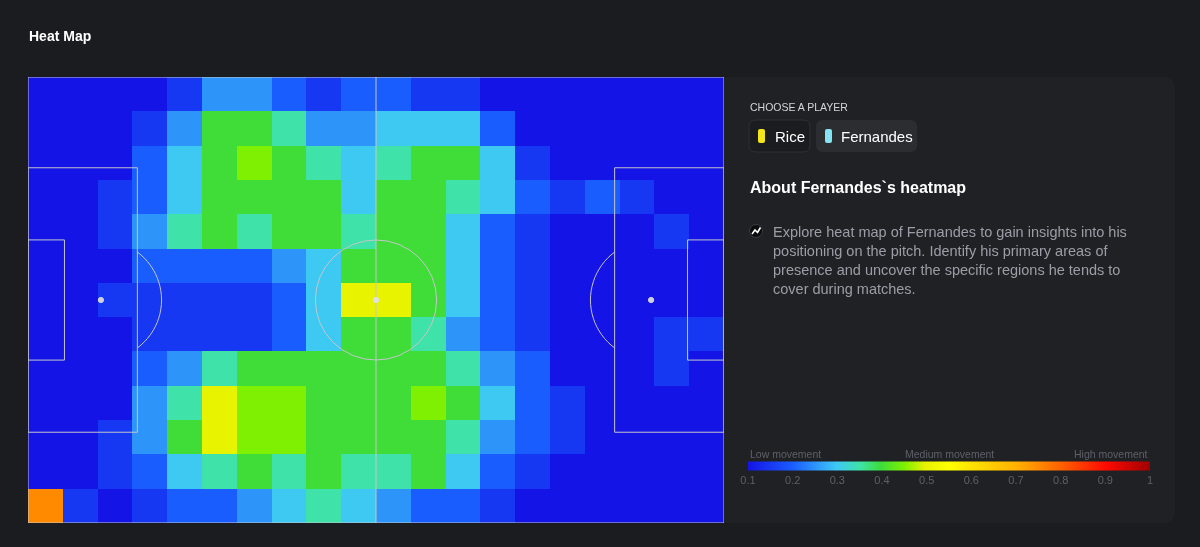 This screenshot has height=547, width=1200. I want to click on text: High movement, so click(1111, 454).